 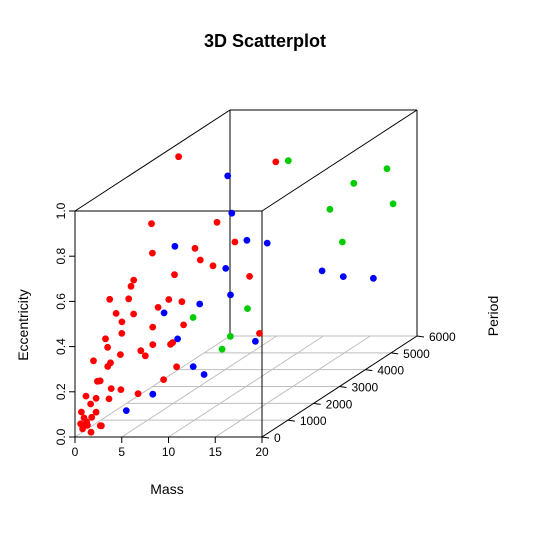 What do you see at coordinates (169, 452) in the screenshot?
I see `x-tick-label: 10` at bounding box center [169, 452].